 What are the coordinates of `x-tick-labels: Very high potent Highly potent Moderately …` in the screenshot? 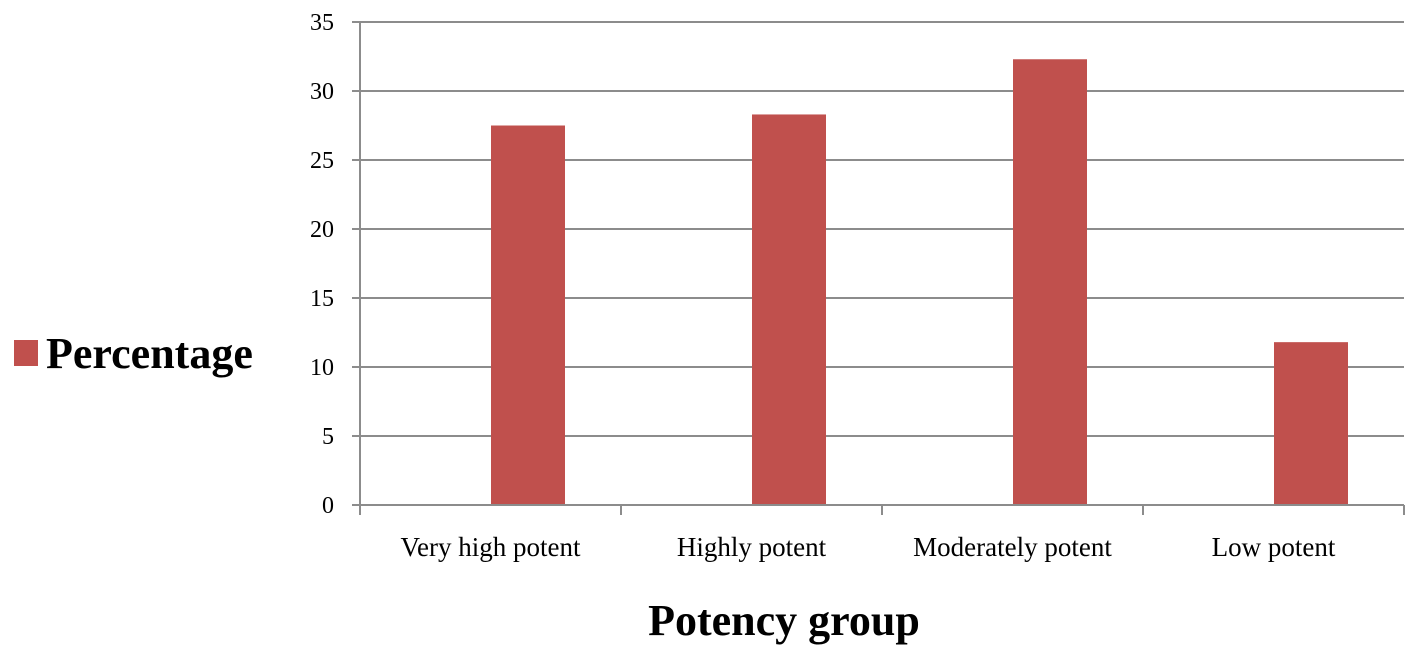 It's located at (868, 547).